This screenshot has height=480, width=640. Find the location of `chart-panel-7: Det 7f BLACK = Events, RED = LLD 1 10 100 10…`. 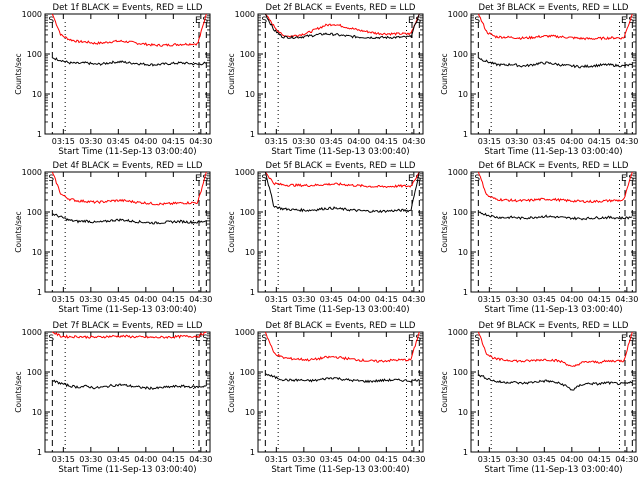

chart-panel-7: Det 7f BLACK = Events, RED = LLD 1 10 100 10… is located at coordinates (113, 398).